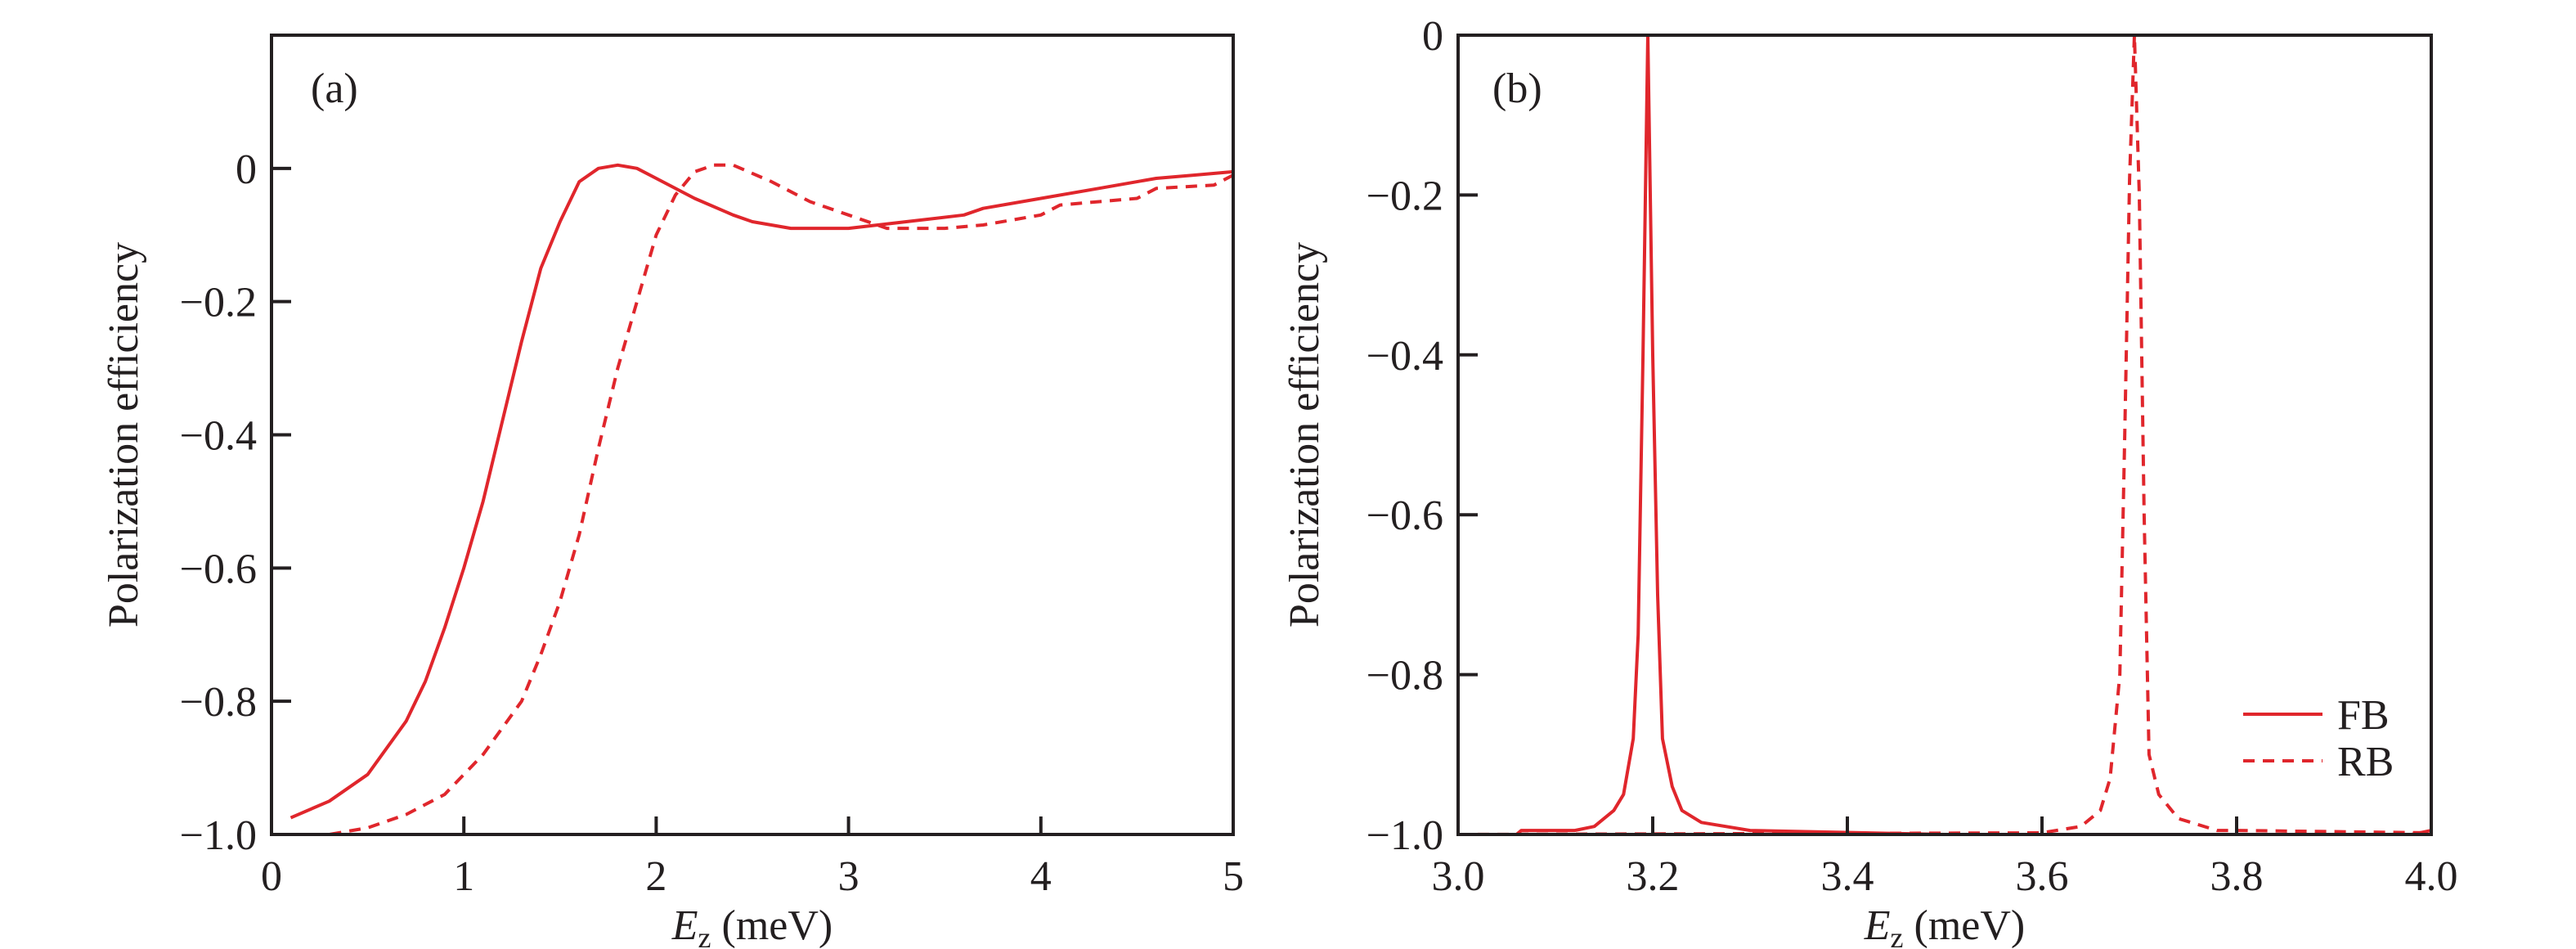 The height and width of the screenshot is (949, 2576). Describe the element at coordinates (2431, 876) in the screenshot. I see `x-tick-label: 4.0` at that location.